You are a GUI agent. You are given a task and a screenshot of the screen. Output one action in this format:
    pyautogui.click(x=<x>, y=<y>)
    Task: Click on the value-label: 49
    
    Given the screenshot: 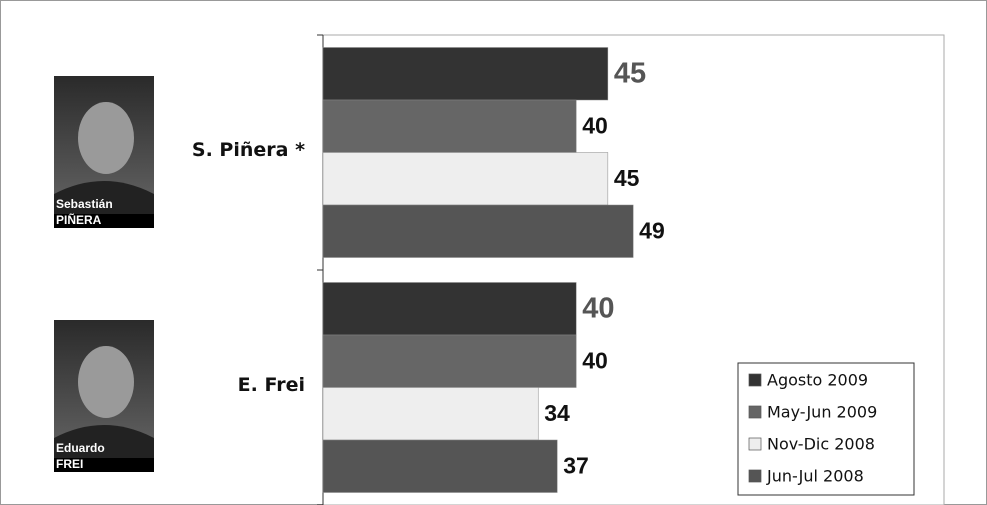 What is the action you would take?
    pyautogui.click(x=652, y=230)
    